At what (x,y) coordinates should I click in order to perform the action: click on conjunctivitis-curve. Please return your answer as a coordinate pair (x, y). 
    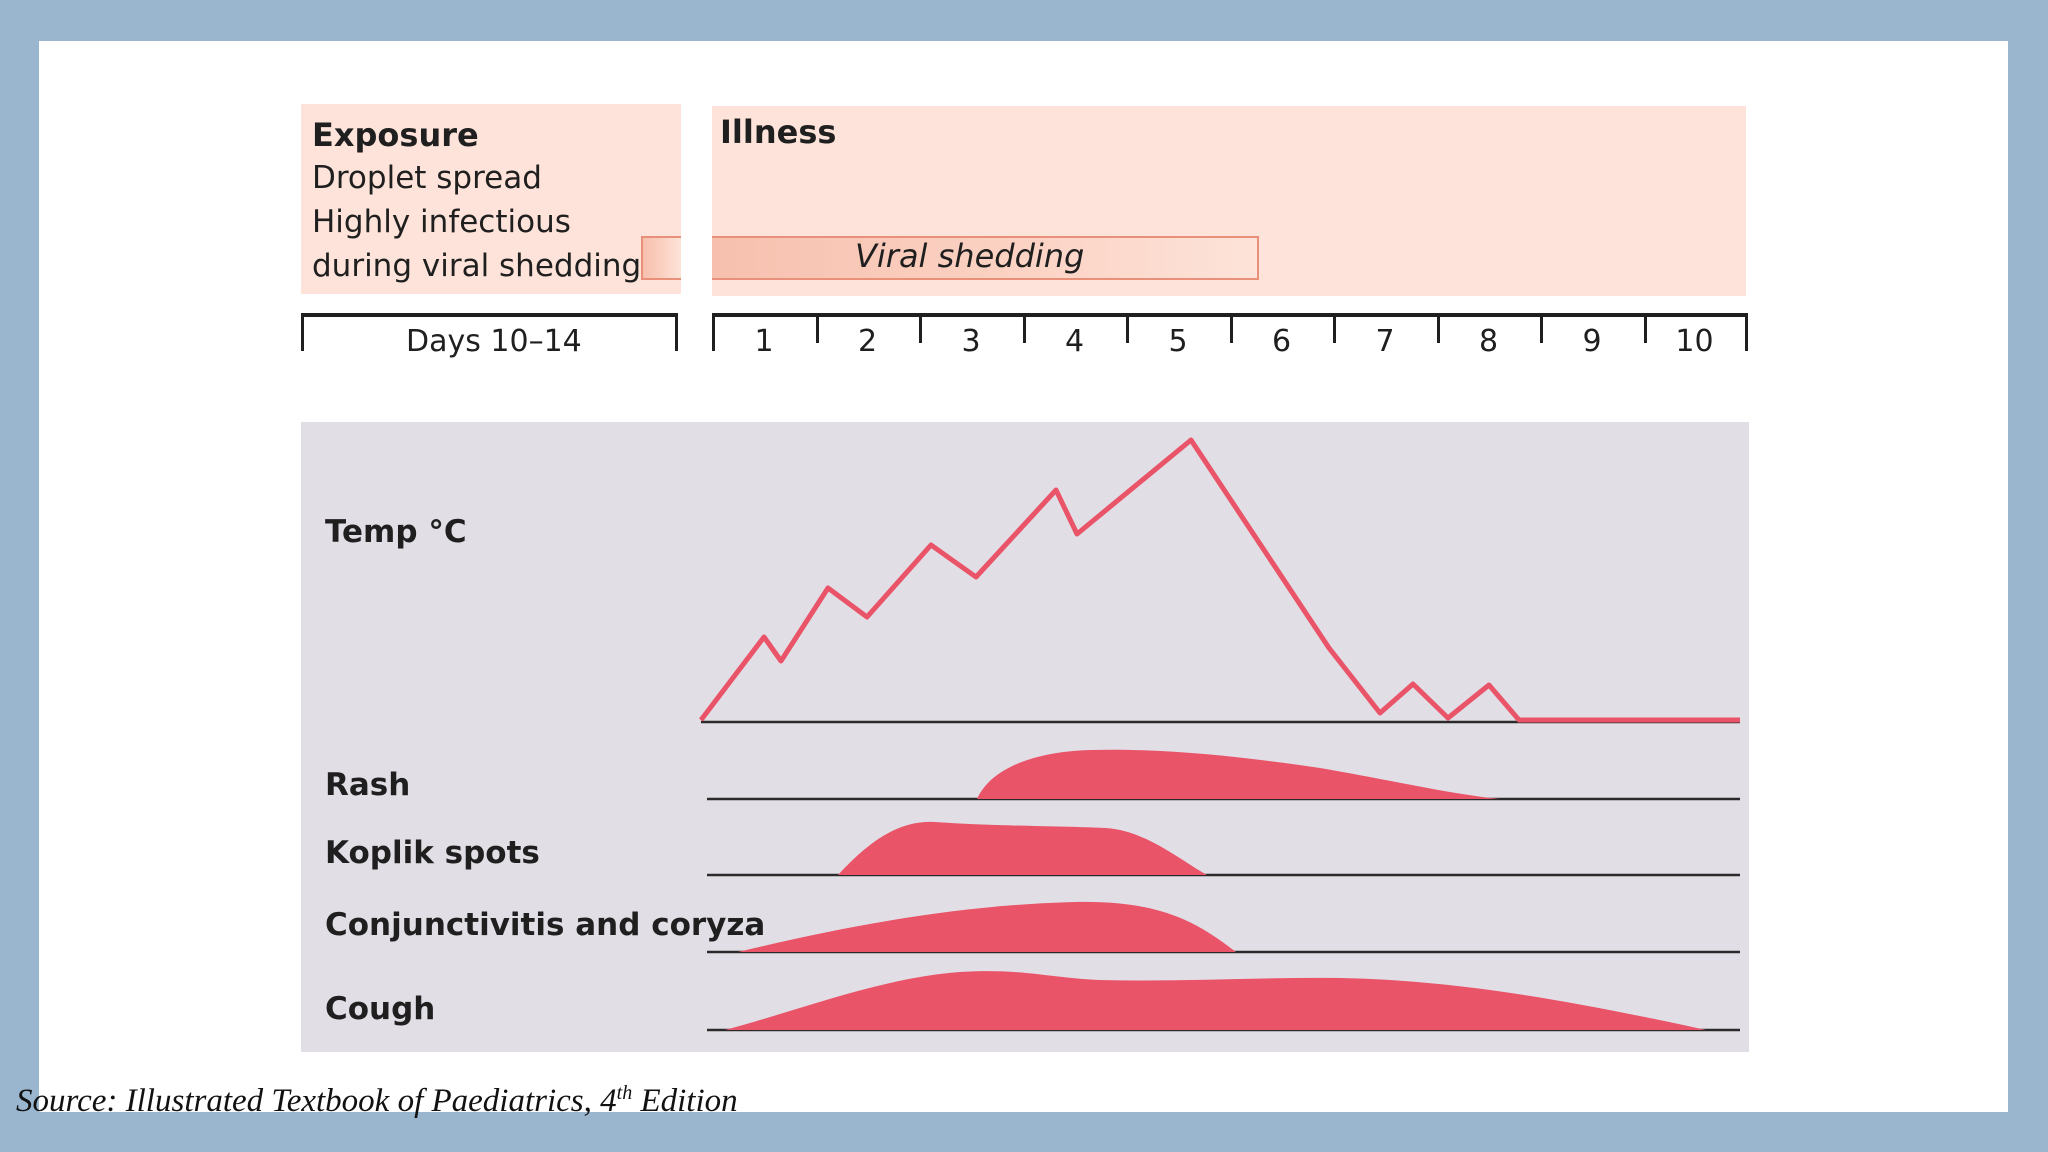
    Looking at the image, I should click on (987, 926).